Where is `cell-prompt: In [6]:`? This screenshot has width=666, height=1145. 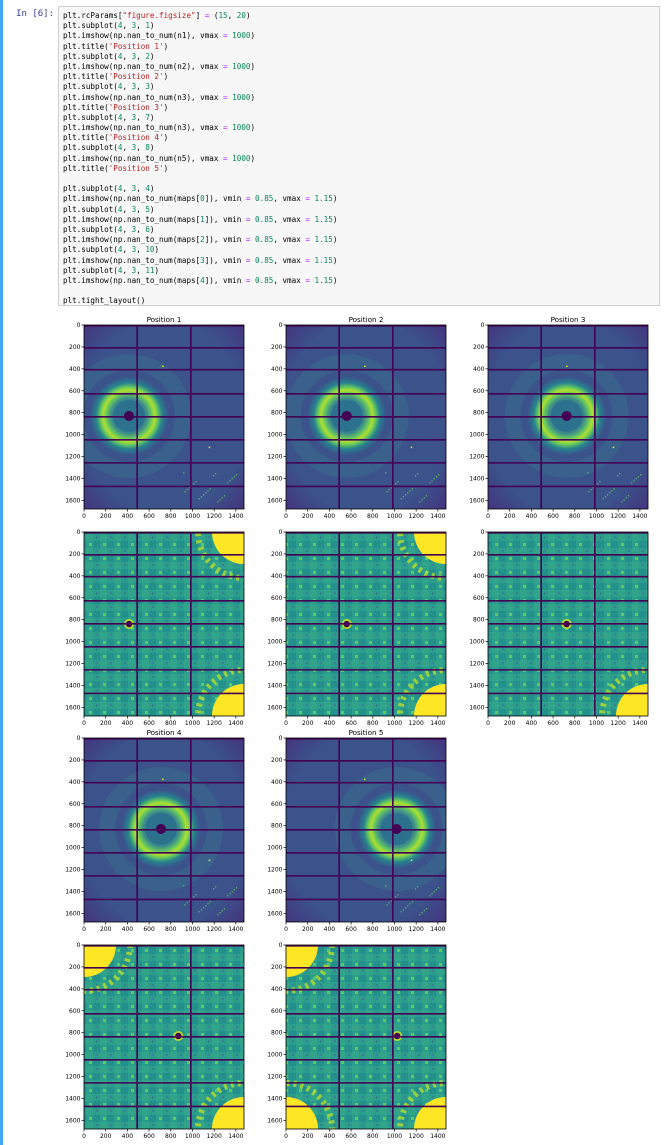
cell-prompt: In [6]: is located at coordinates (35, 14).